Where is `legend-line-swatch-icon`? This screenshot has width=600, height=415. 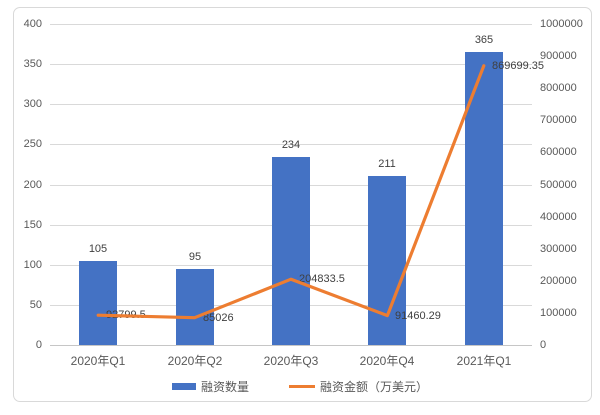
legend-line-swatch-icon is located at coordinates (302, 386).